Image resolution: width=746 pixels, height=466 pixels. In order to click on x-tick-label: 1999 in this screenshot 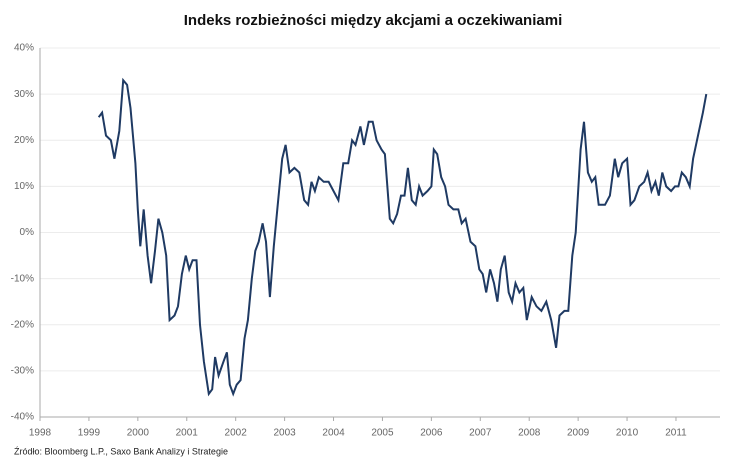, I will do `click(89, 433)`.